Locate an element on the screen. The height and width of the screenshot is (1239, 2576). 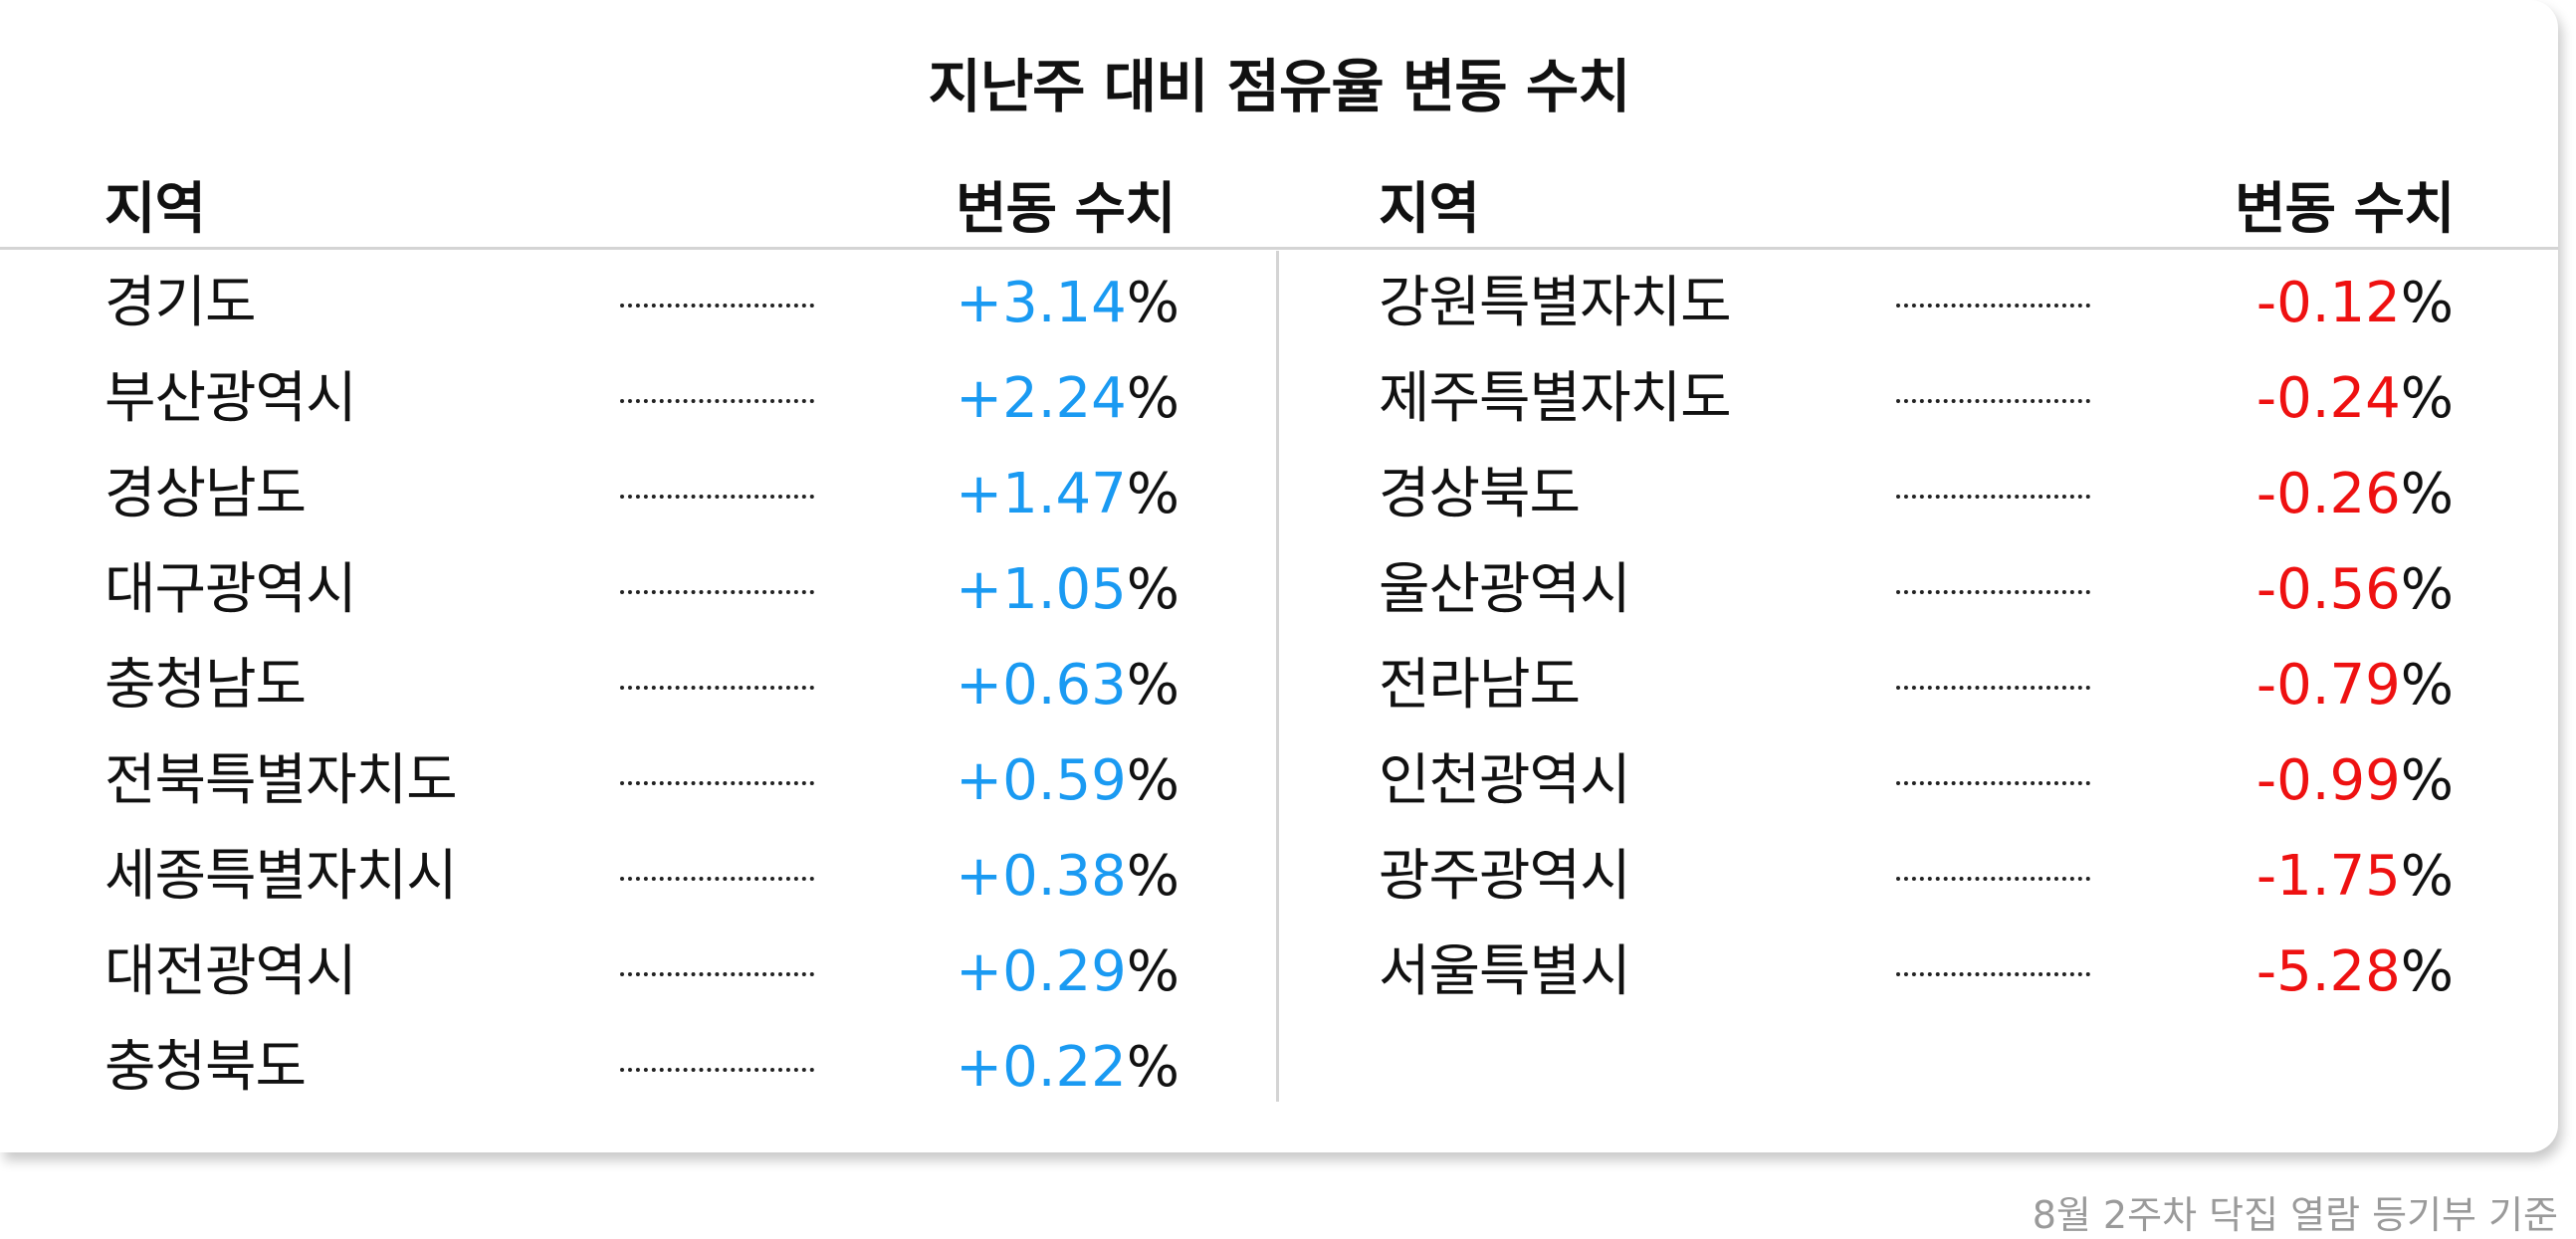
change-value: +3.14% is located at coordinates (1068, 303).